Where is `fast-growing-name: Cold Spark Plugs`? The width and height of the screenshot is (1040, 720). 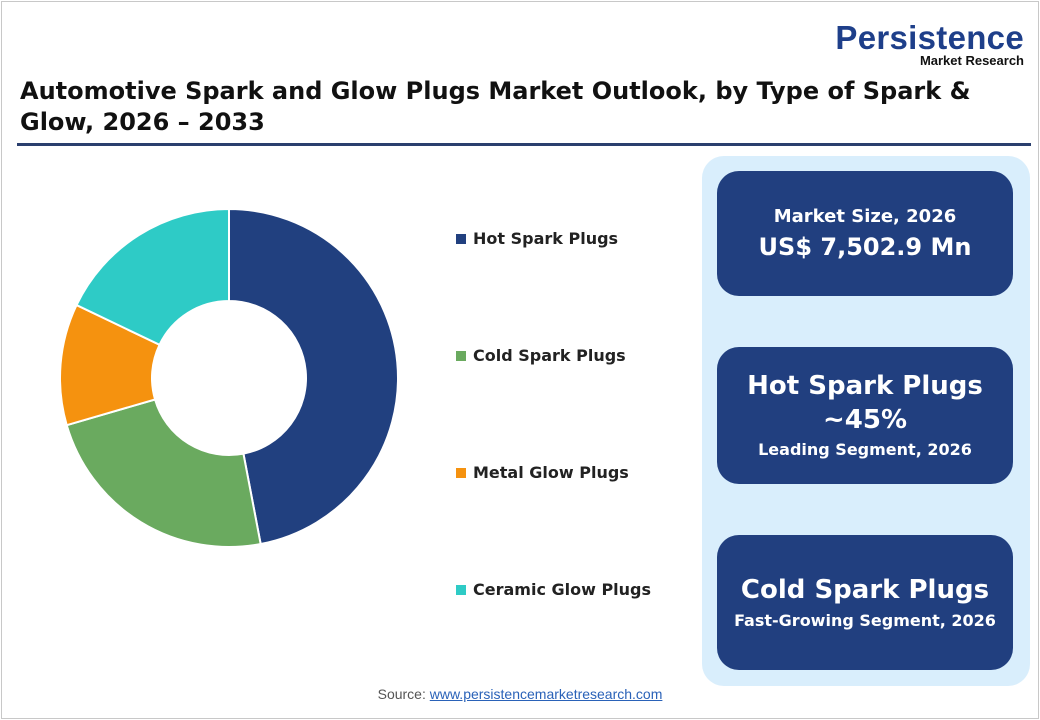 fast-growing-name: Cold Spark Plugs is located at coordinates (865, 589).